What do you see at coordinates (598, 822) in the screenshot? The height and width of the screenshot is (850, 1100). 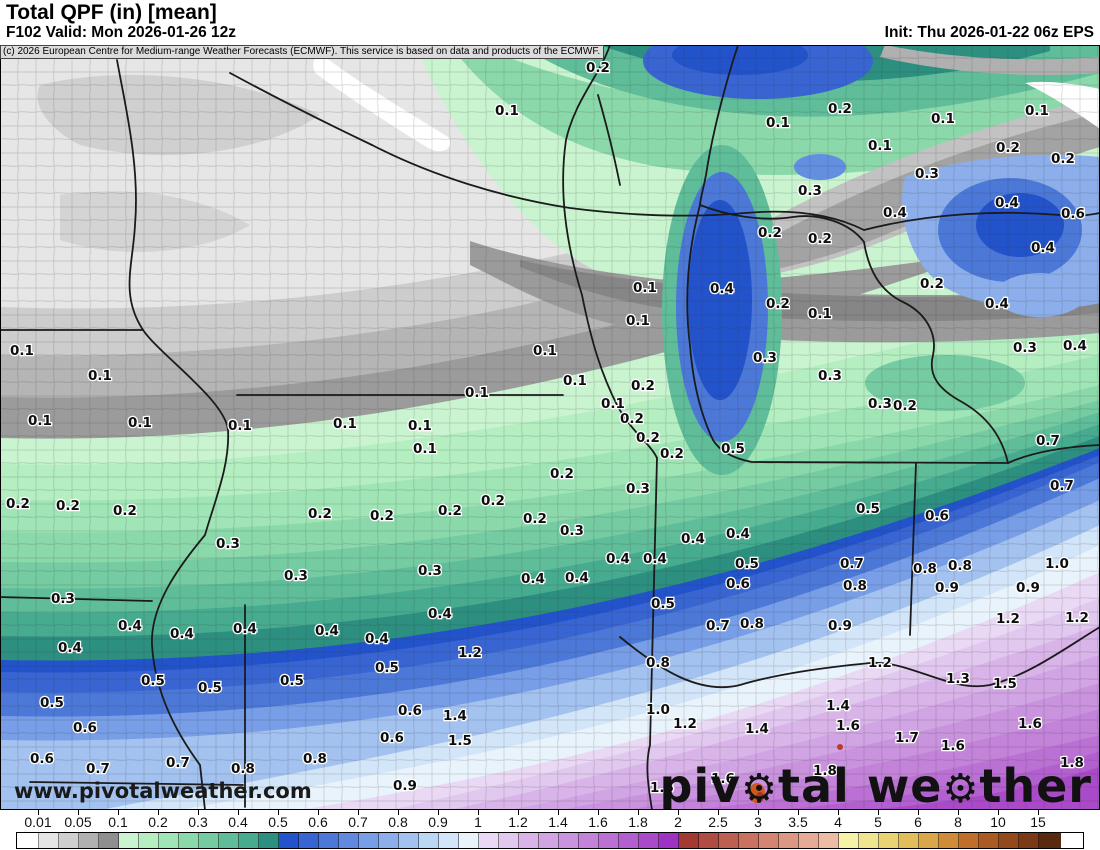 I see `legend-value: 1.6` at bounding box center [598, 822].